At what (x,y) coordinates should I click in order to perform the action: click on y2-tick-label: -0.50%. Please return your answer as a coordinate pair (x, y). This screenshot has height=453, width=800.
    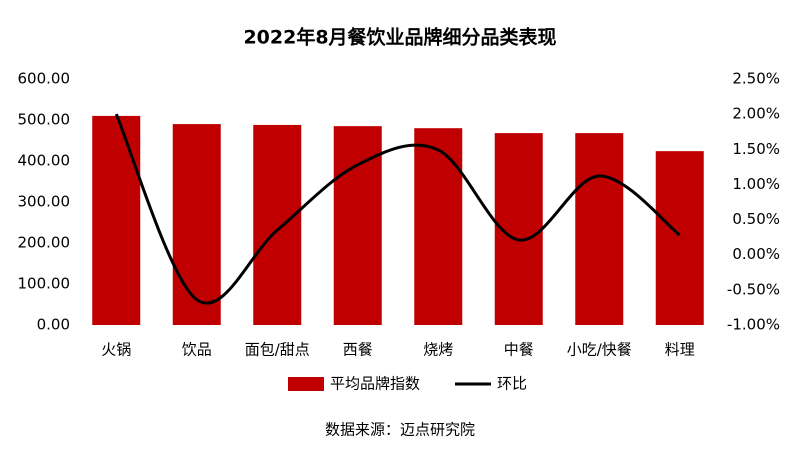
    Looking at the image, I should click on (753, 289).